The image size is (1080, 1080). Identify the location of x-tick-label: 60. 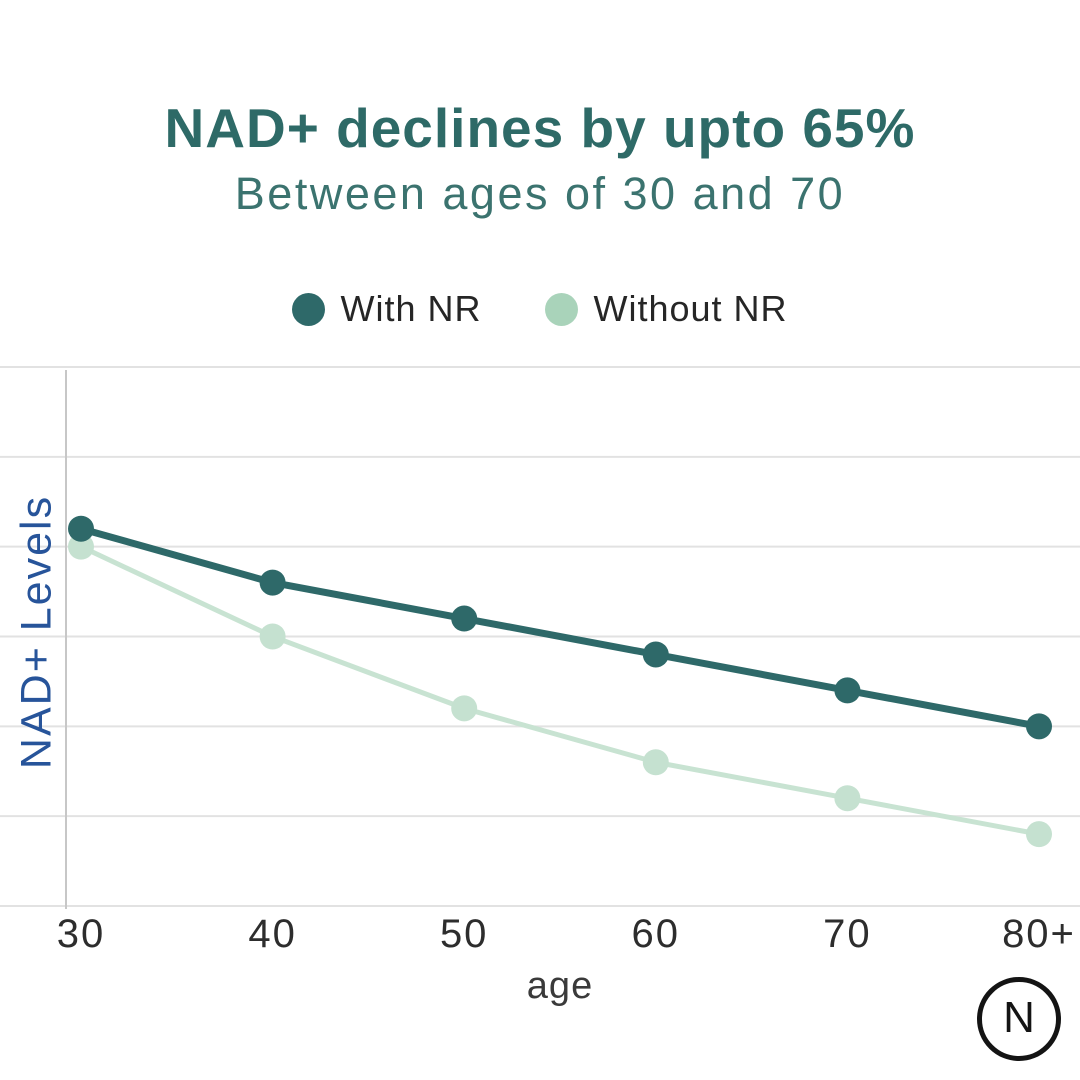
(656, 934).